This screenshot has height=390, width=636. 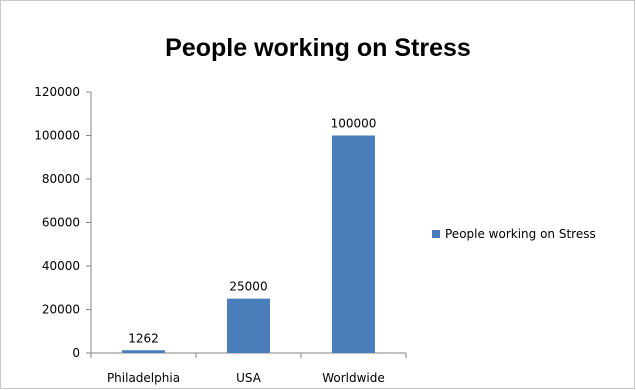 What do you see at coordinates (143, 338) in the screenshot?
I see `data-label: 1262` at bounding box center [143, 338].